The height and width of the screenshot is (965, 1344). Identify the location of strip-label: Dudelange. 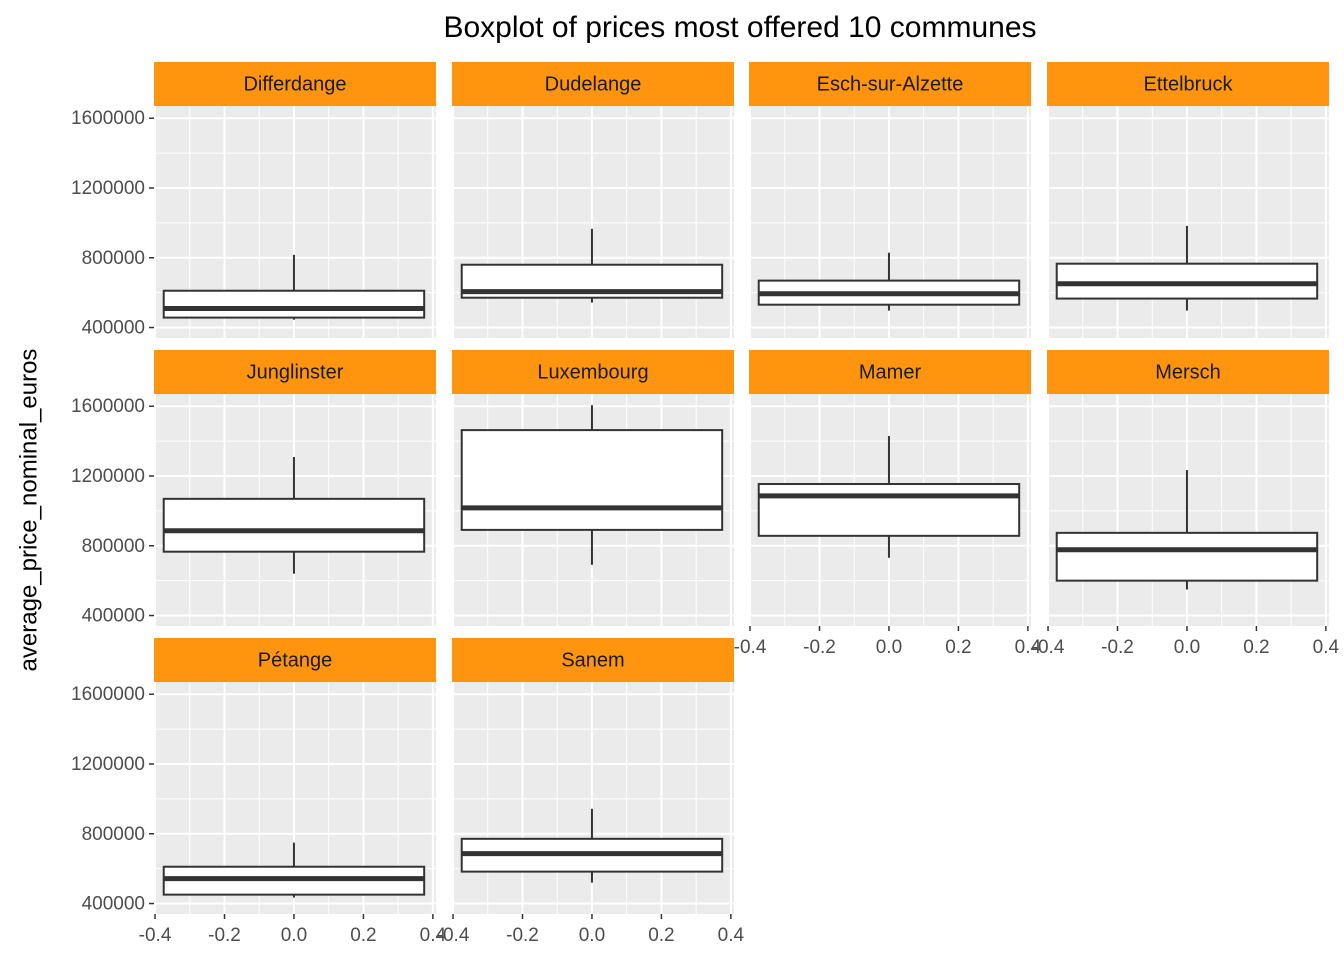
(593, 84).